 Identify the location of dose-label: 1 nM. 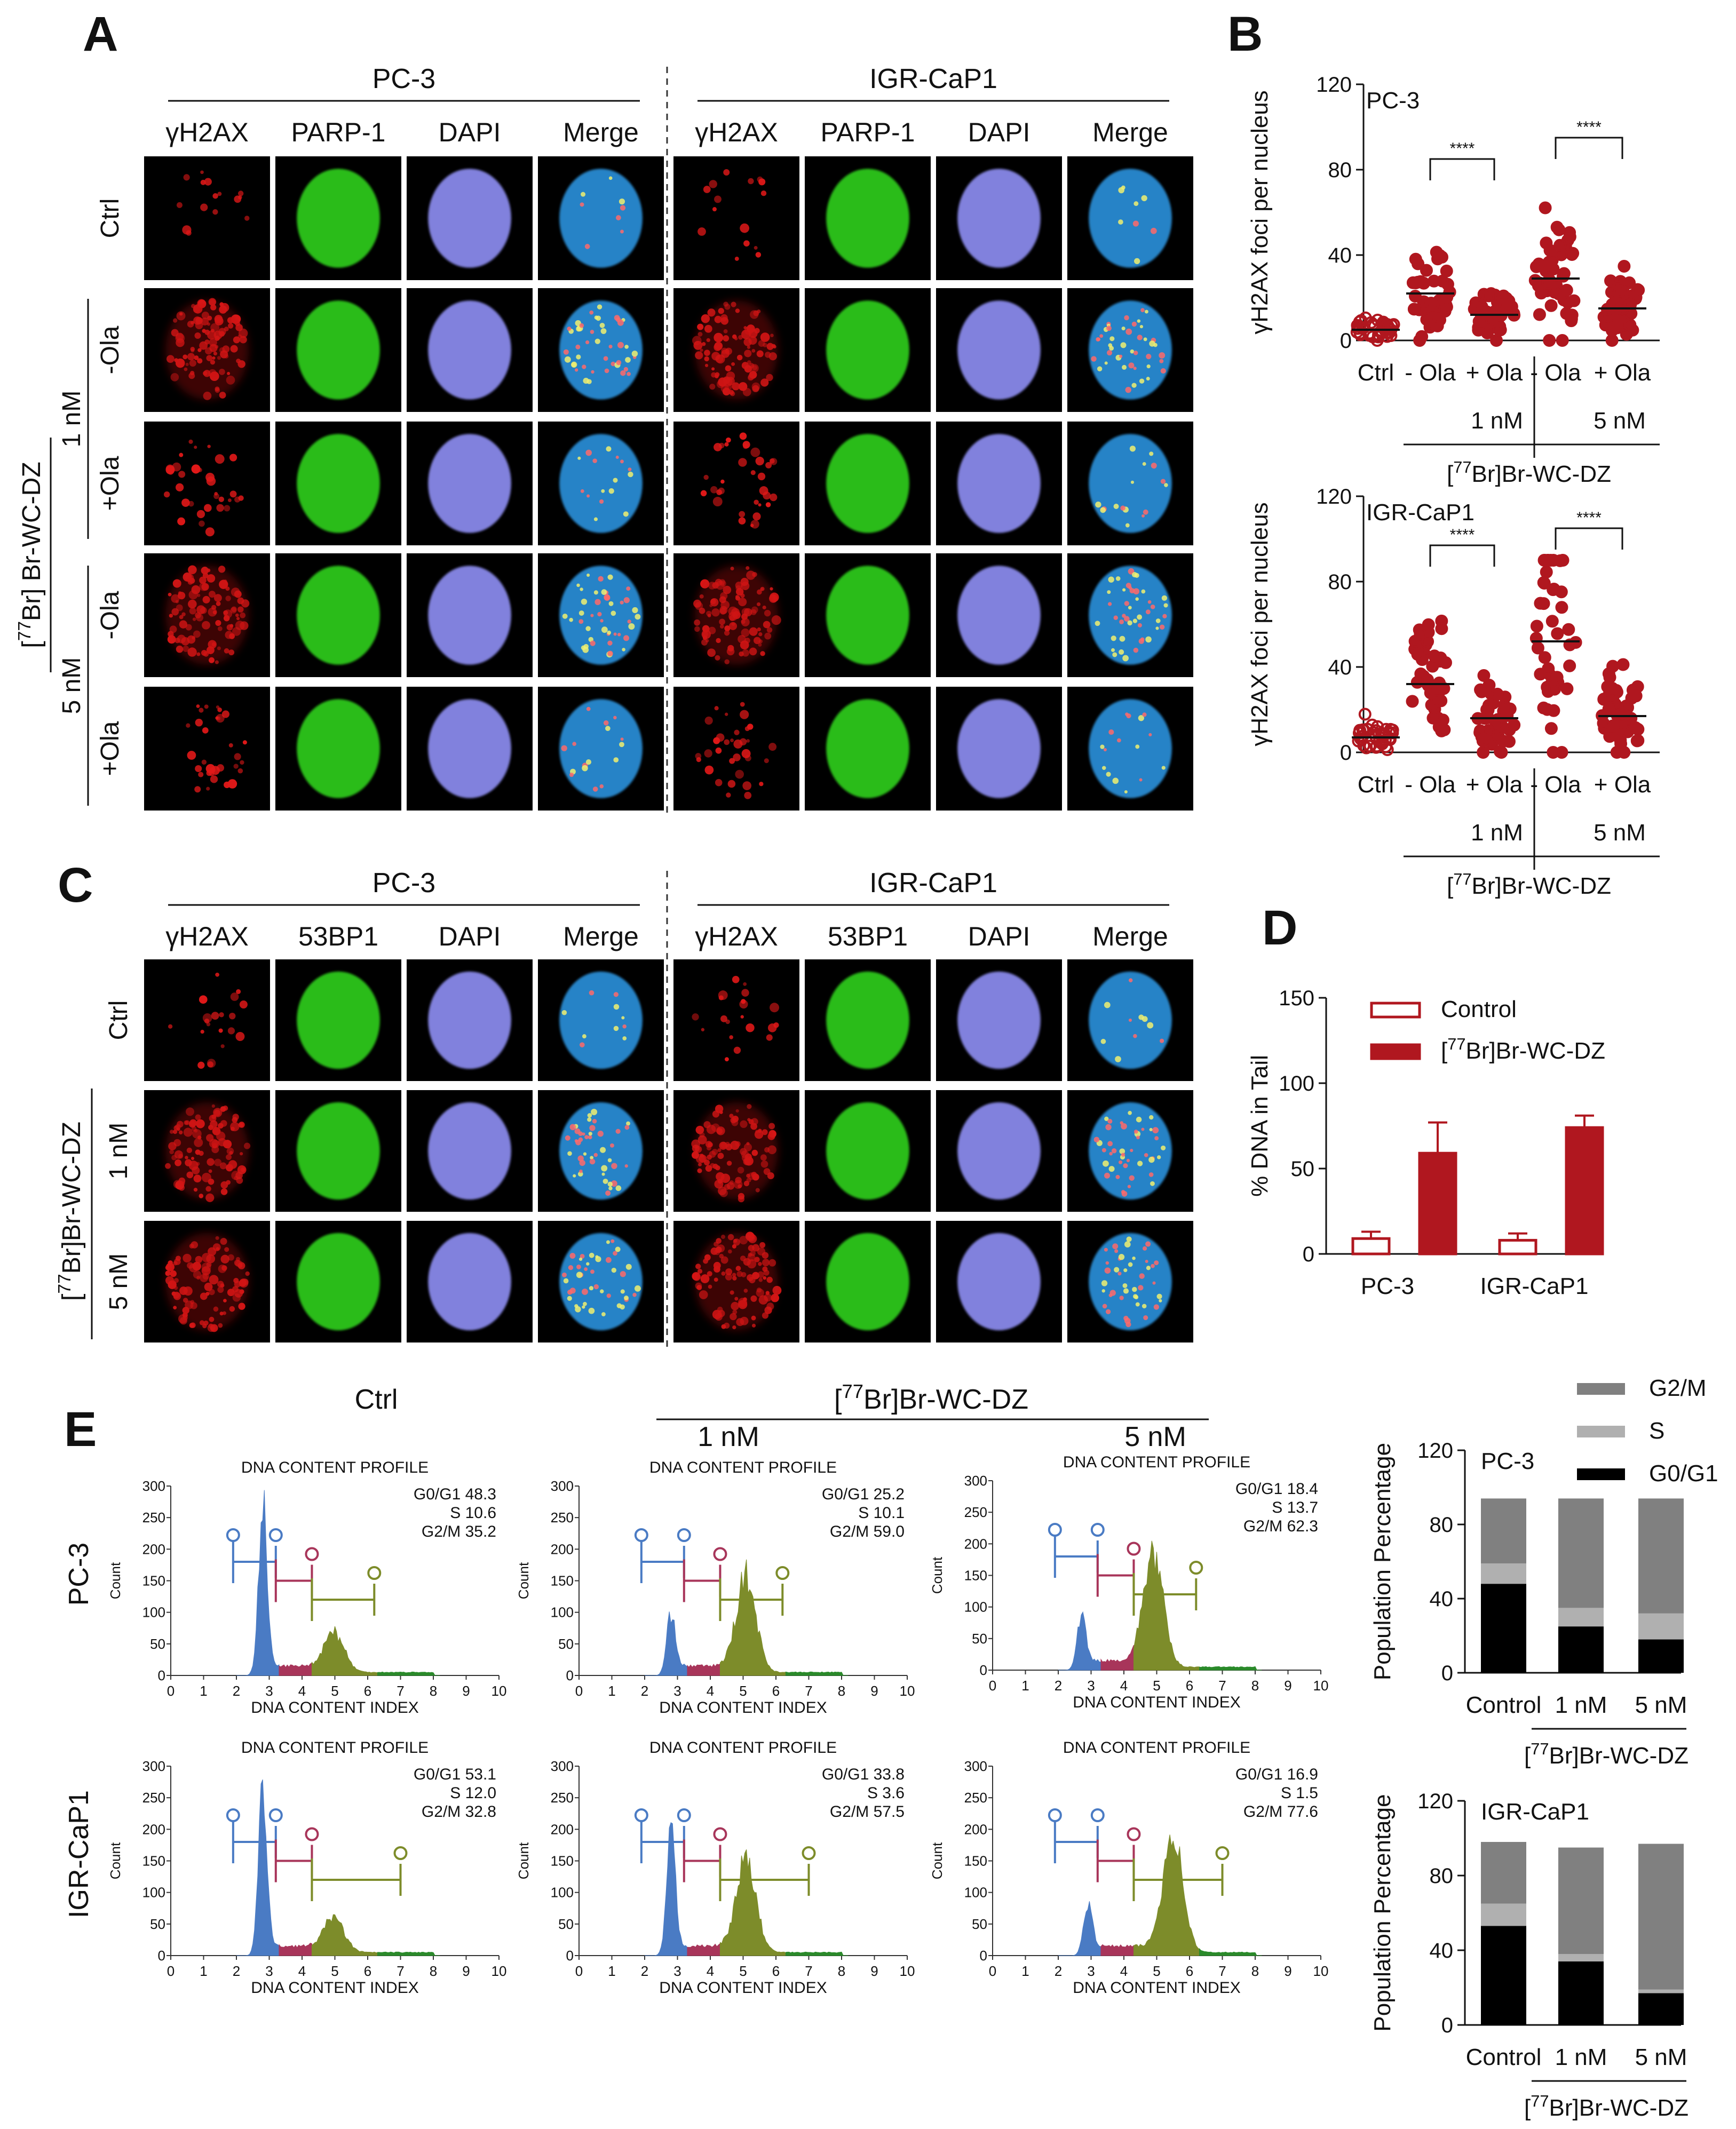
(1497, 833).